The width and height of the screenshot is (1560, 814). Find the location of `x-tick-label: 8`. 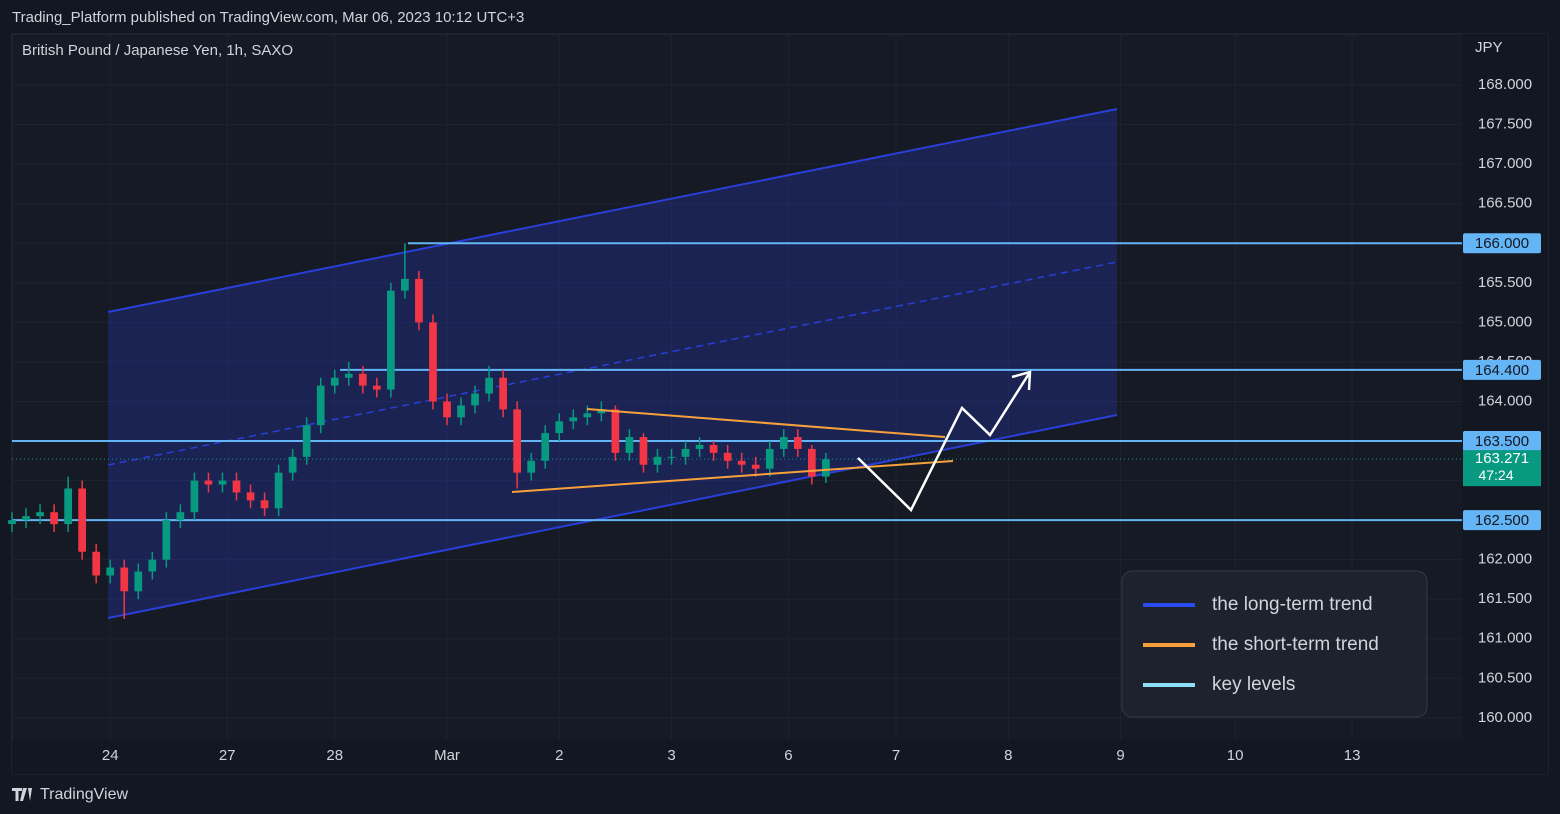

x-tick-label: 8 is located at coordinates (1008, 755).